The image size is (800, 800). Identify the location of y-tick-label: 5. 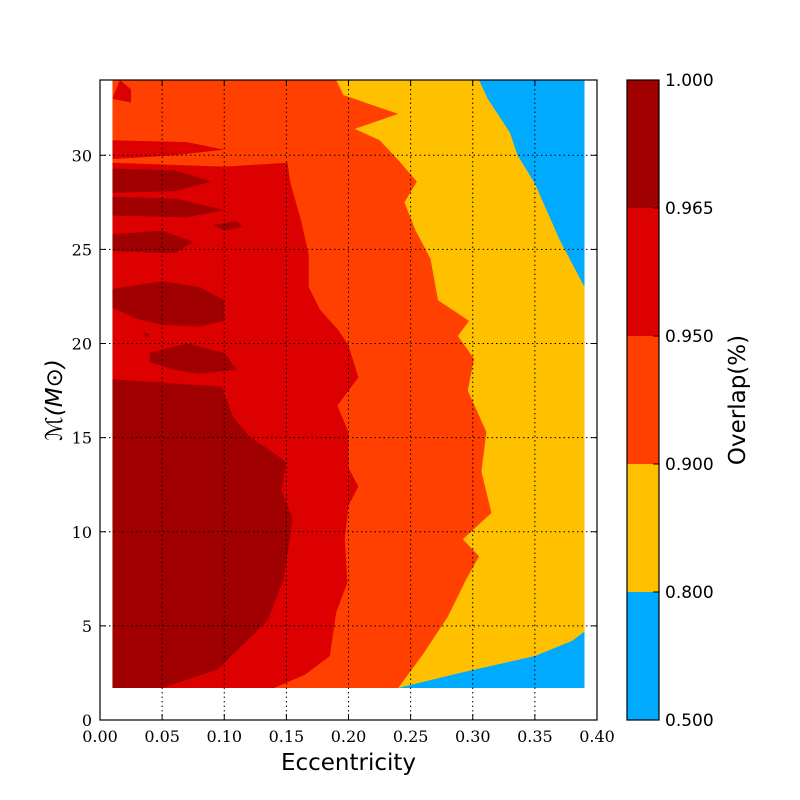
(87, 626).